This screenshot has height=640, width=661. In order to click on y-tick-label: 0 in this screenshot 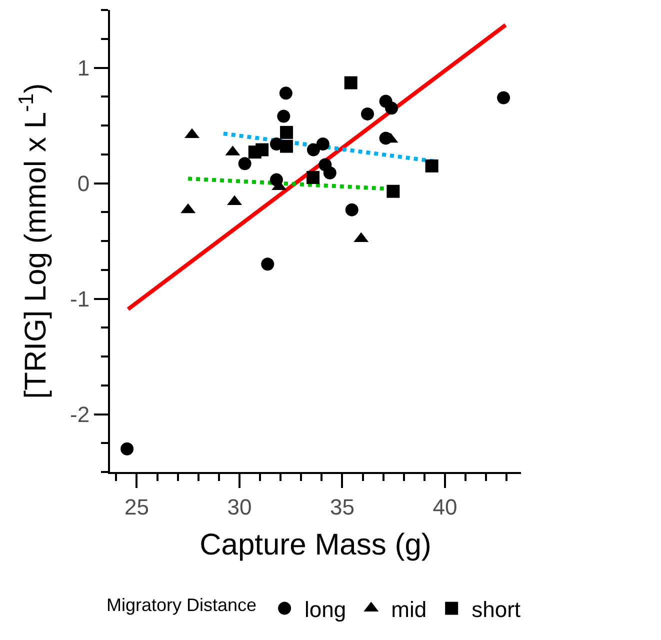, I will do `click(83, 183)`.